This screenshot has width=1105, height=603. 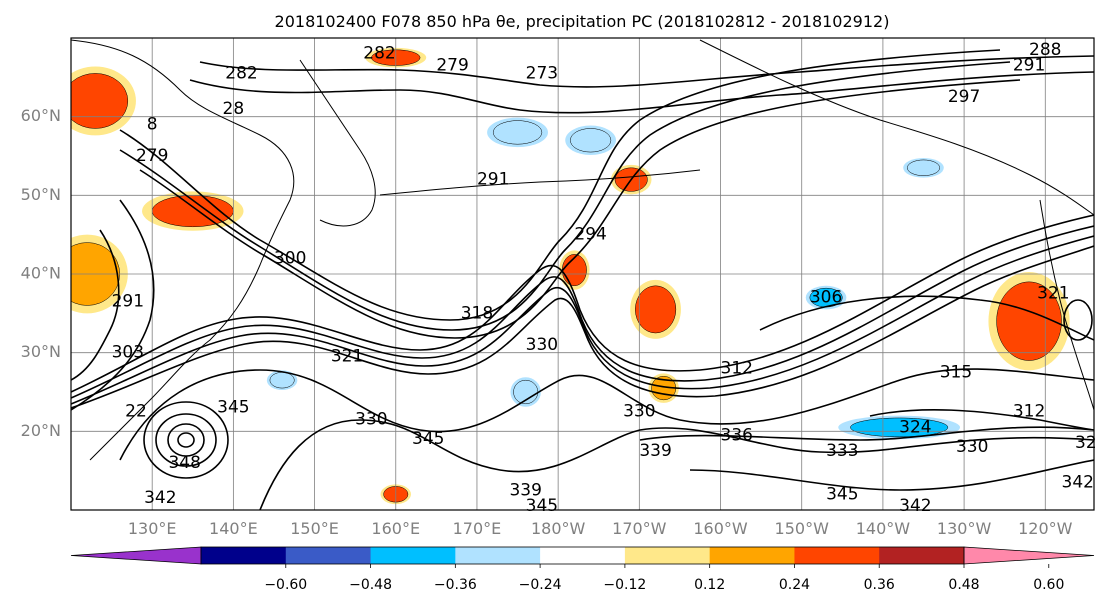 I want to click on lon-tick-label: 180°W, so click(x=558, y=528).